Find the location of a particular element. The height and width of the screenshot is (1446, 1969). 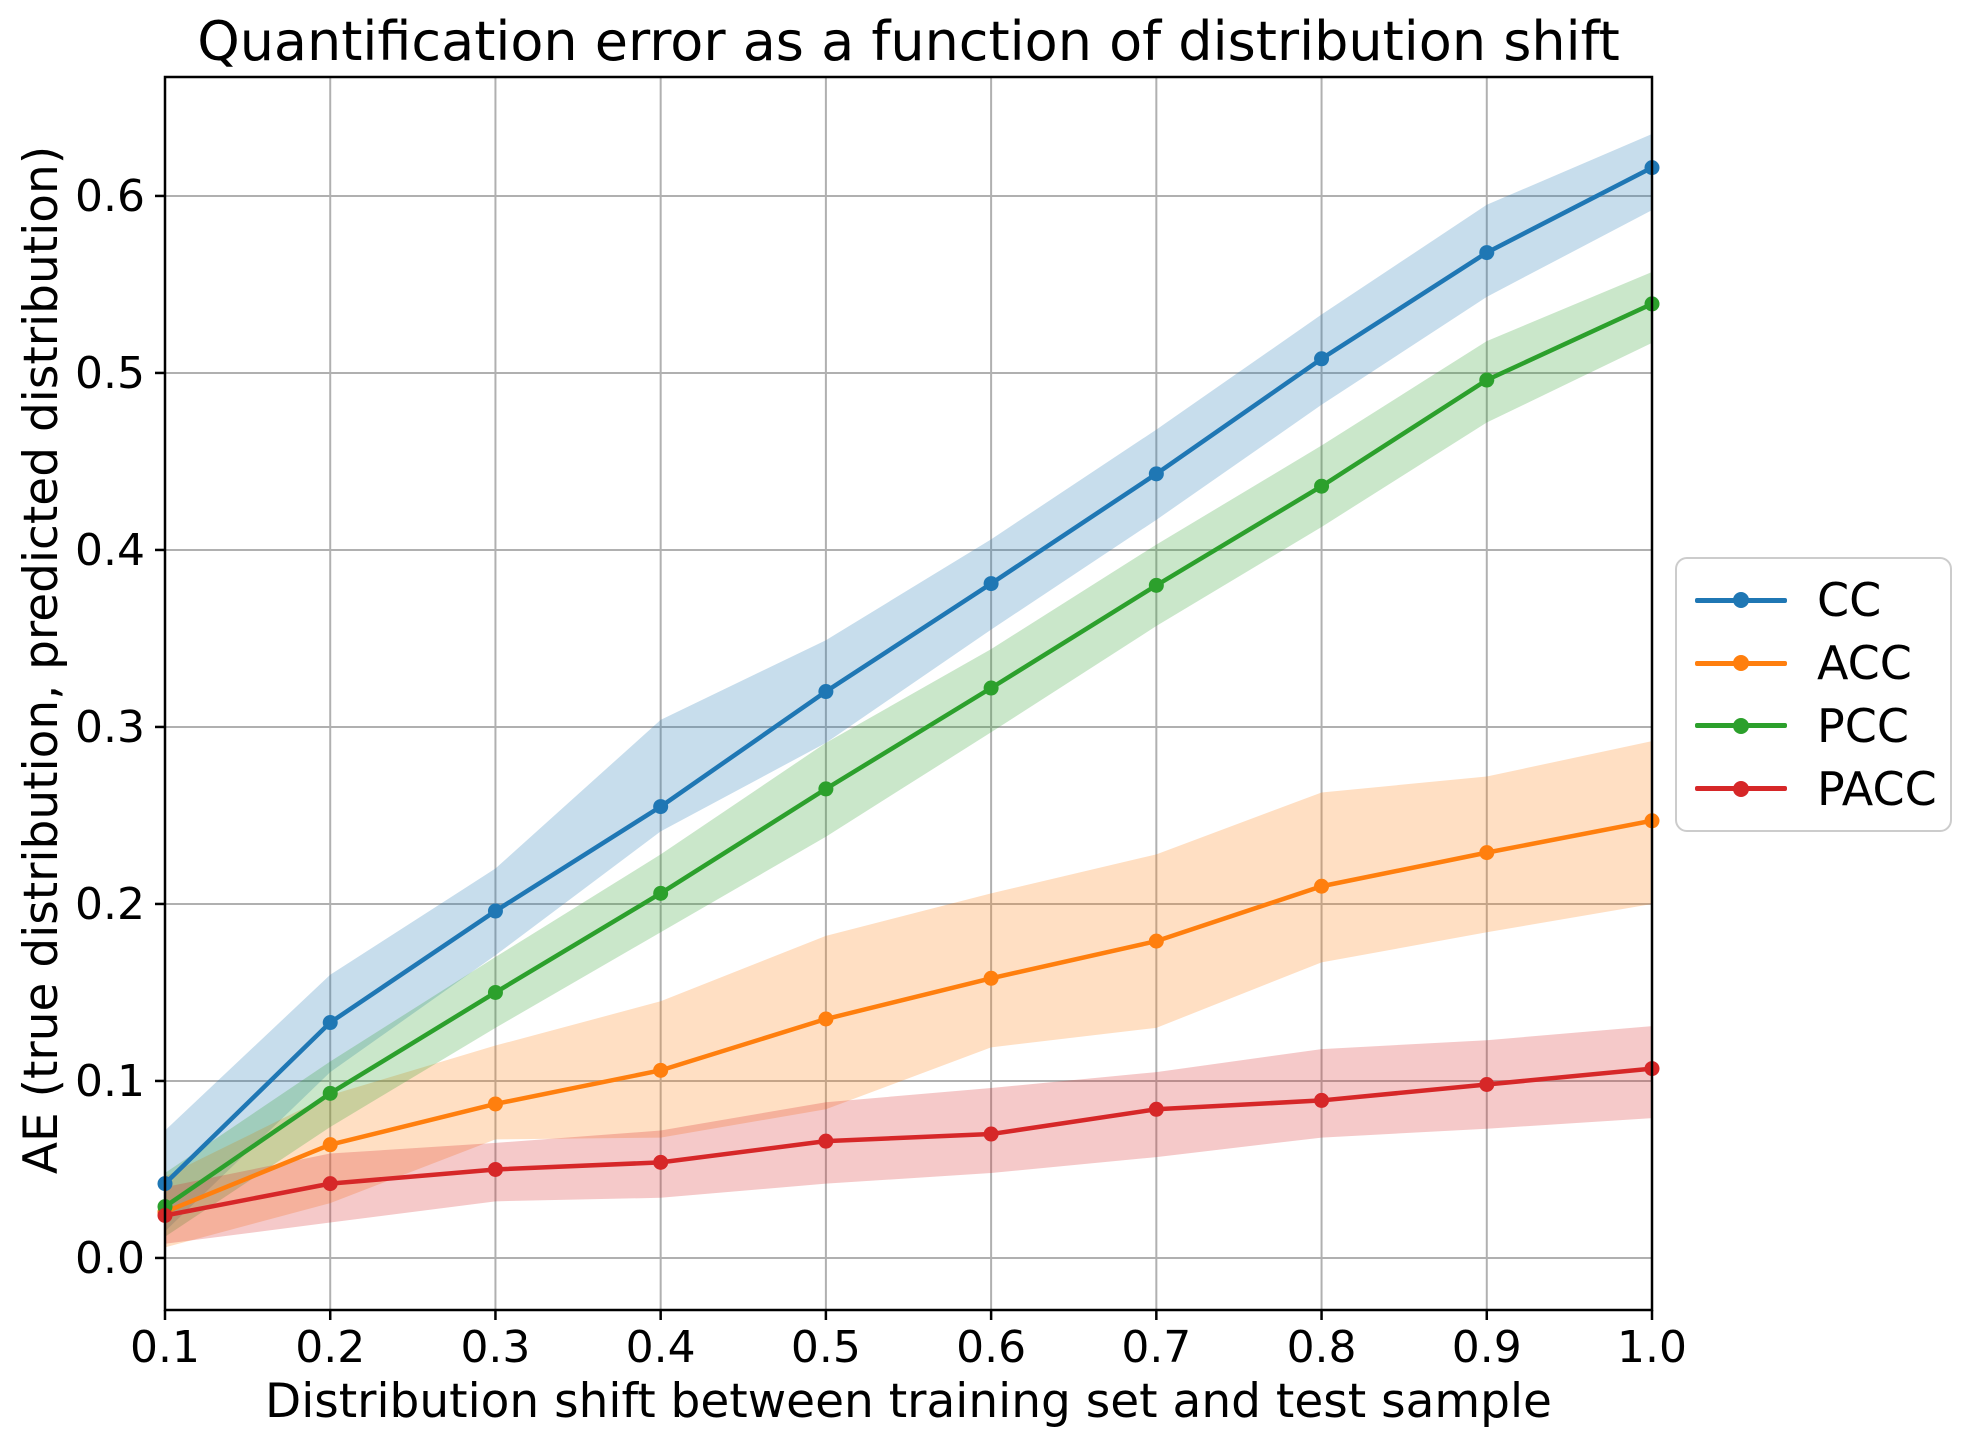

x-tick-label: 0.3 is located at coordinates (495, 1347).